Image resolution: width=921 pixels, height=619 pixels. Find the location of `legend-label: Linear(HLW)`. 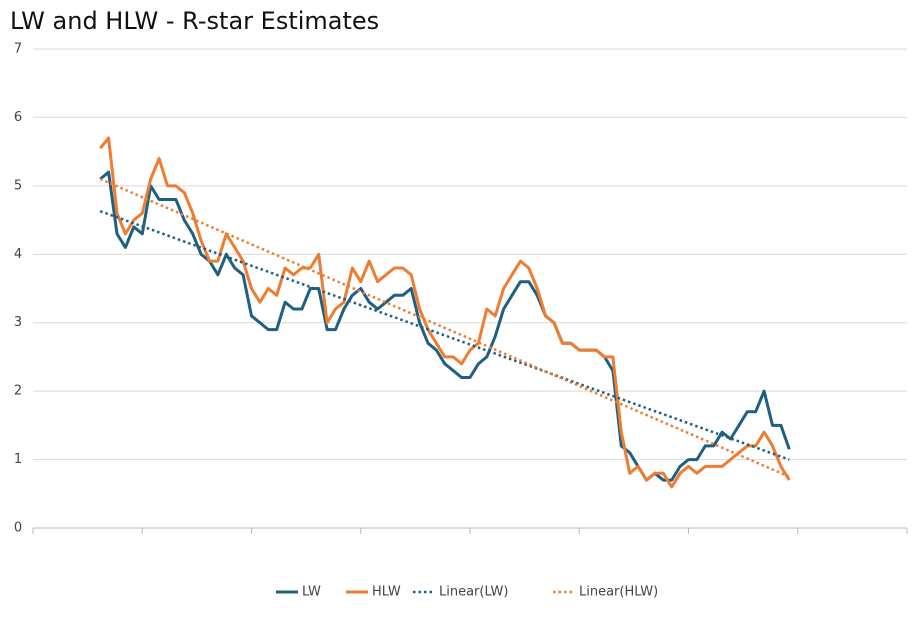

legend-label: Linear(HLW) is located at coordinates (618, 592).